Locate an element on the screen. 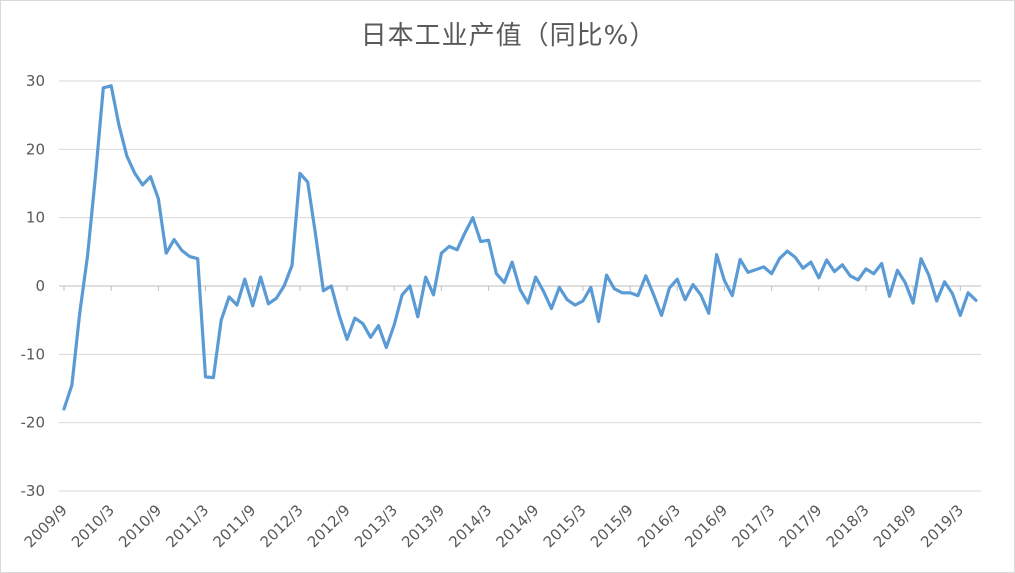  x-tick-label: 2011/9 is located at coordinates (234, 526).